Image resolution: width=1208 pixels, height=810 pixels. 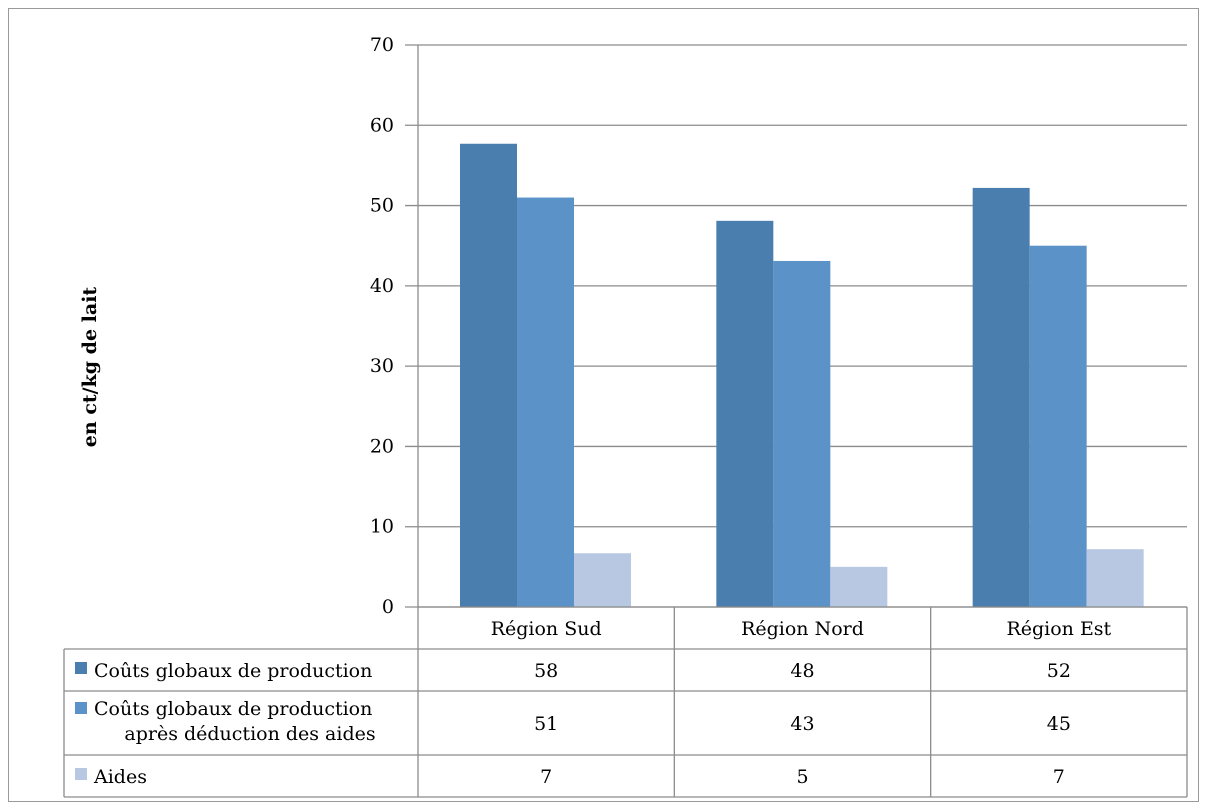 I want to click on data-label: 45, so click(x=1059, y=724).